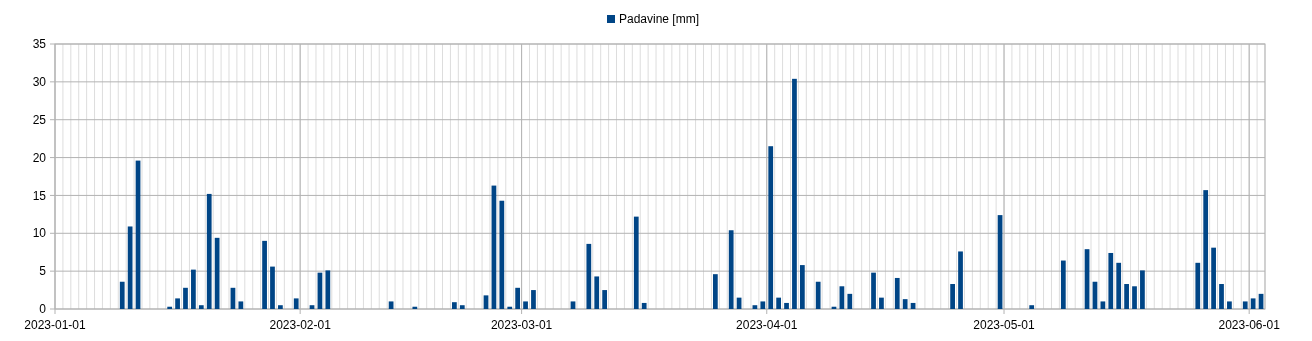  Describe the element at coordinates (39, 195) in the screenshot. I see `y-tick-label: 15` at that location.